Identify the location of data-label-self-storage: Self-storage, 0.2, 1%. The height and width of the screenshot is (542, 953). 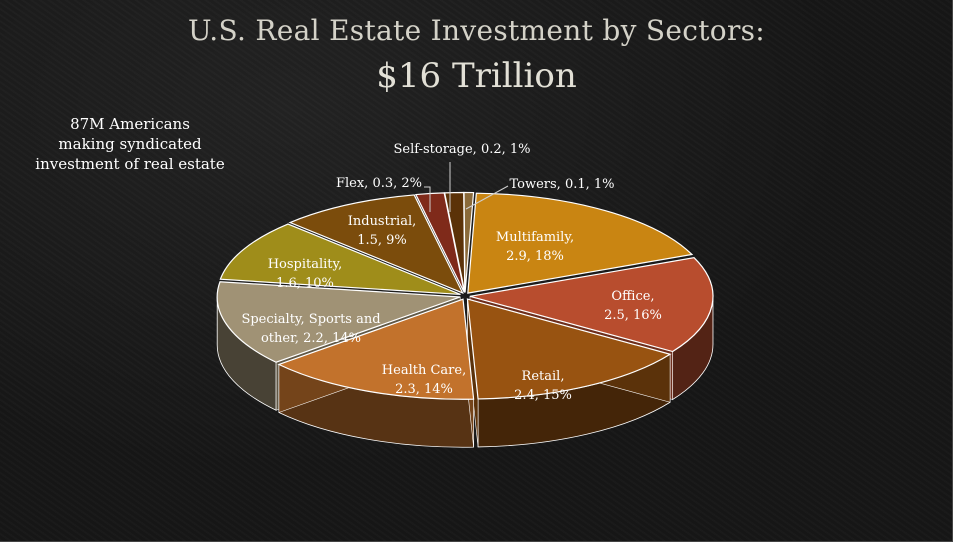
(461, 149).